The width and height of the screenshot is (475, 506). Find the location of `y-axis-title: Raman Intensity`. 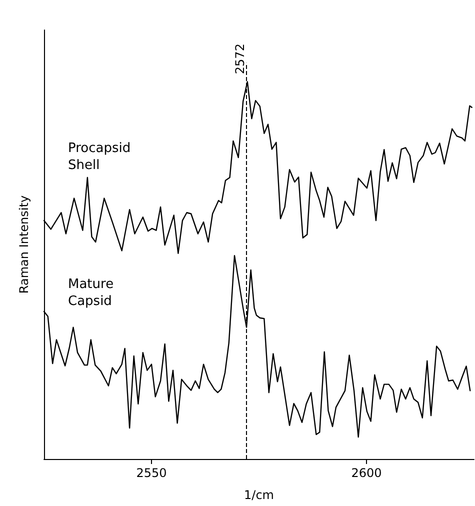

y-axis-title: Raman Intensity is located at coordinates (24, 244).